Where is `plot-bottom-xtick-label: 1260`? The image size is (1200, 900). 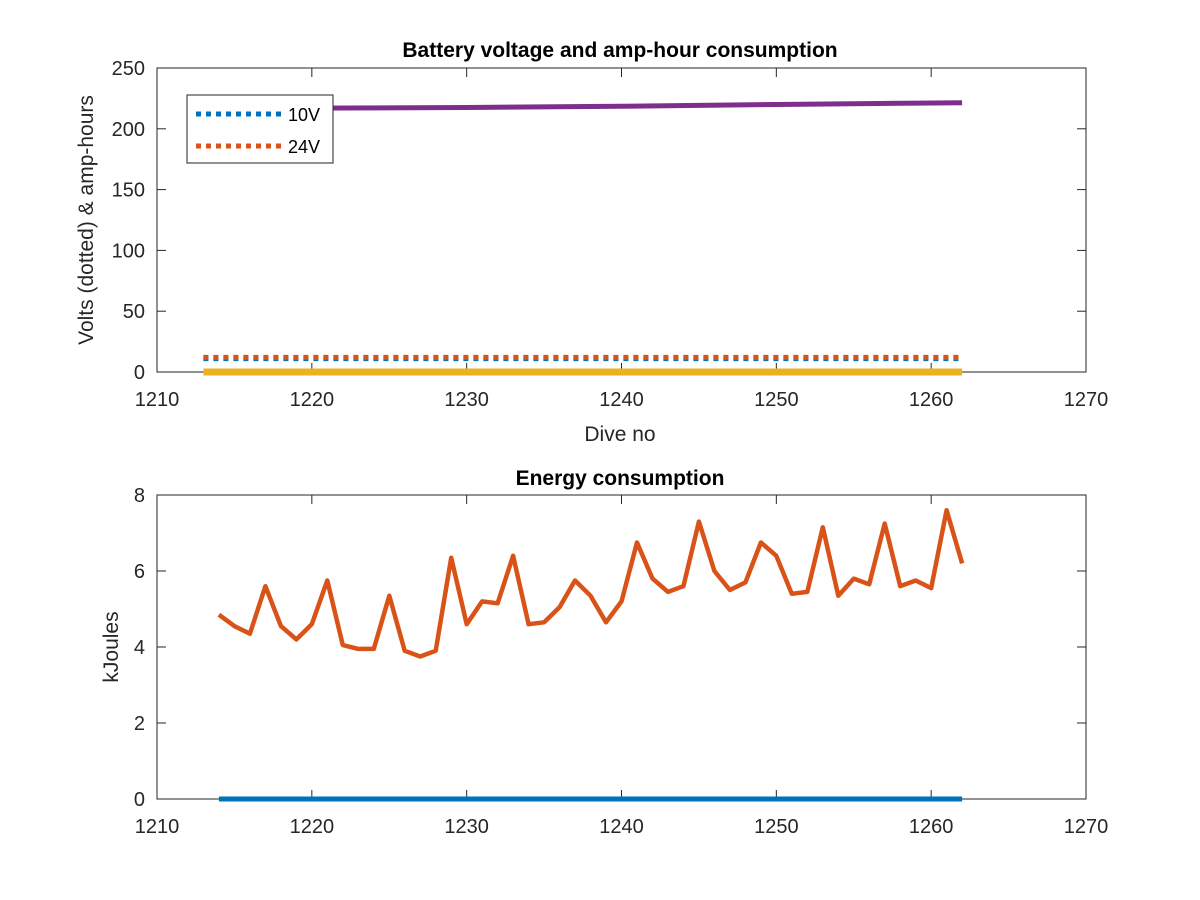
plot-bottom-xtick-label: 1260 is located at coordinates (931, 827).